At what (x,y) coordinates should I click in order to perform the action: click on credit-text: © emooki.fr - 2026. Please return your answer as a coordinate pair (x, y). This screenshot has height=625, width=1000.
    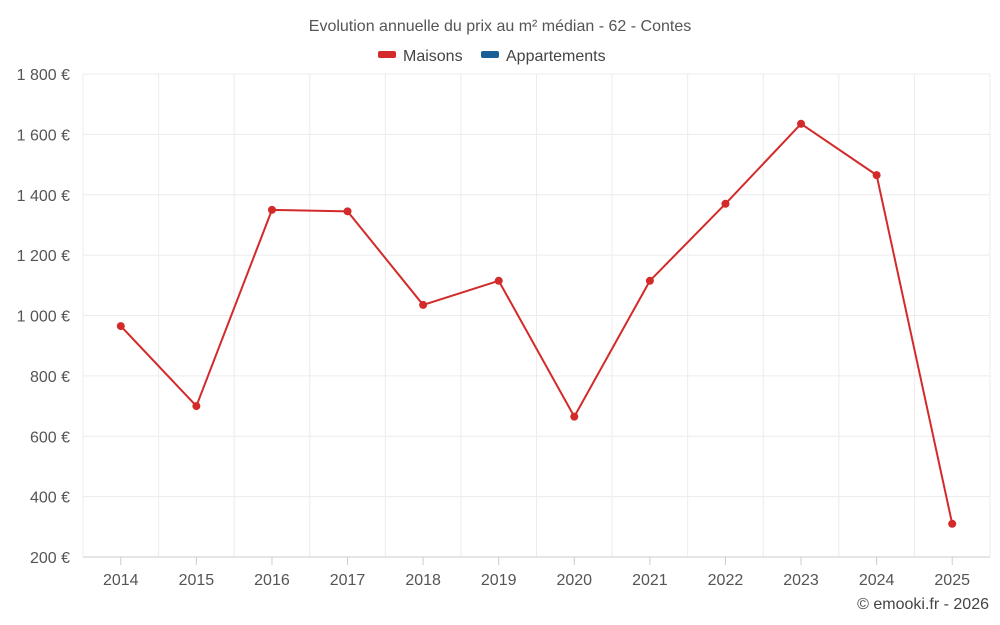
    Looking at the image, I should click on (923, 604).